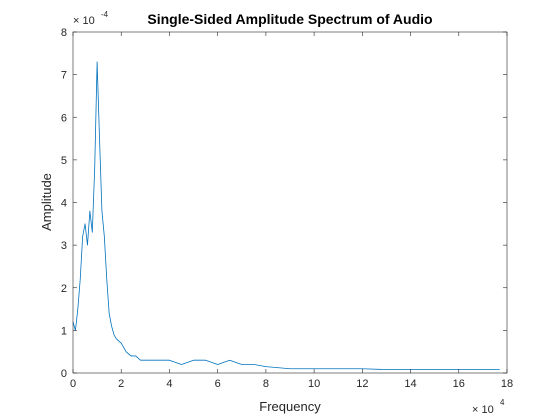 The image size is (560, 420). Describe the element at coordinates (64, 204) in the screenshot. I see `y-tick-label: 4` at that location.